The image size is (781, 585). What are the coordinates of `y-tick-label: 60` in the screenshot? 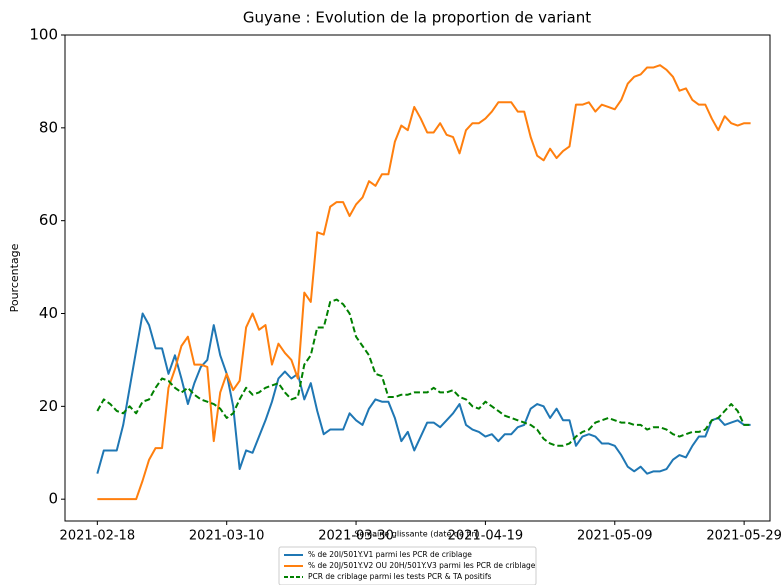 It's located at (48, 220).